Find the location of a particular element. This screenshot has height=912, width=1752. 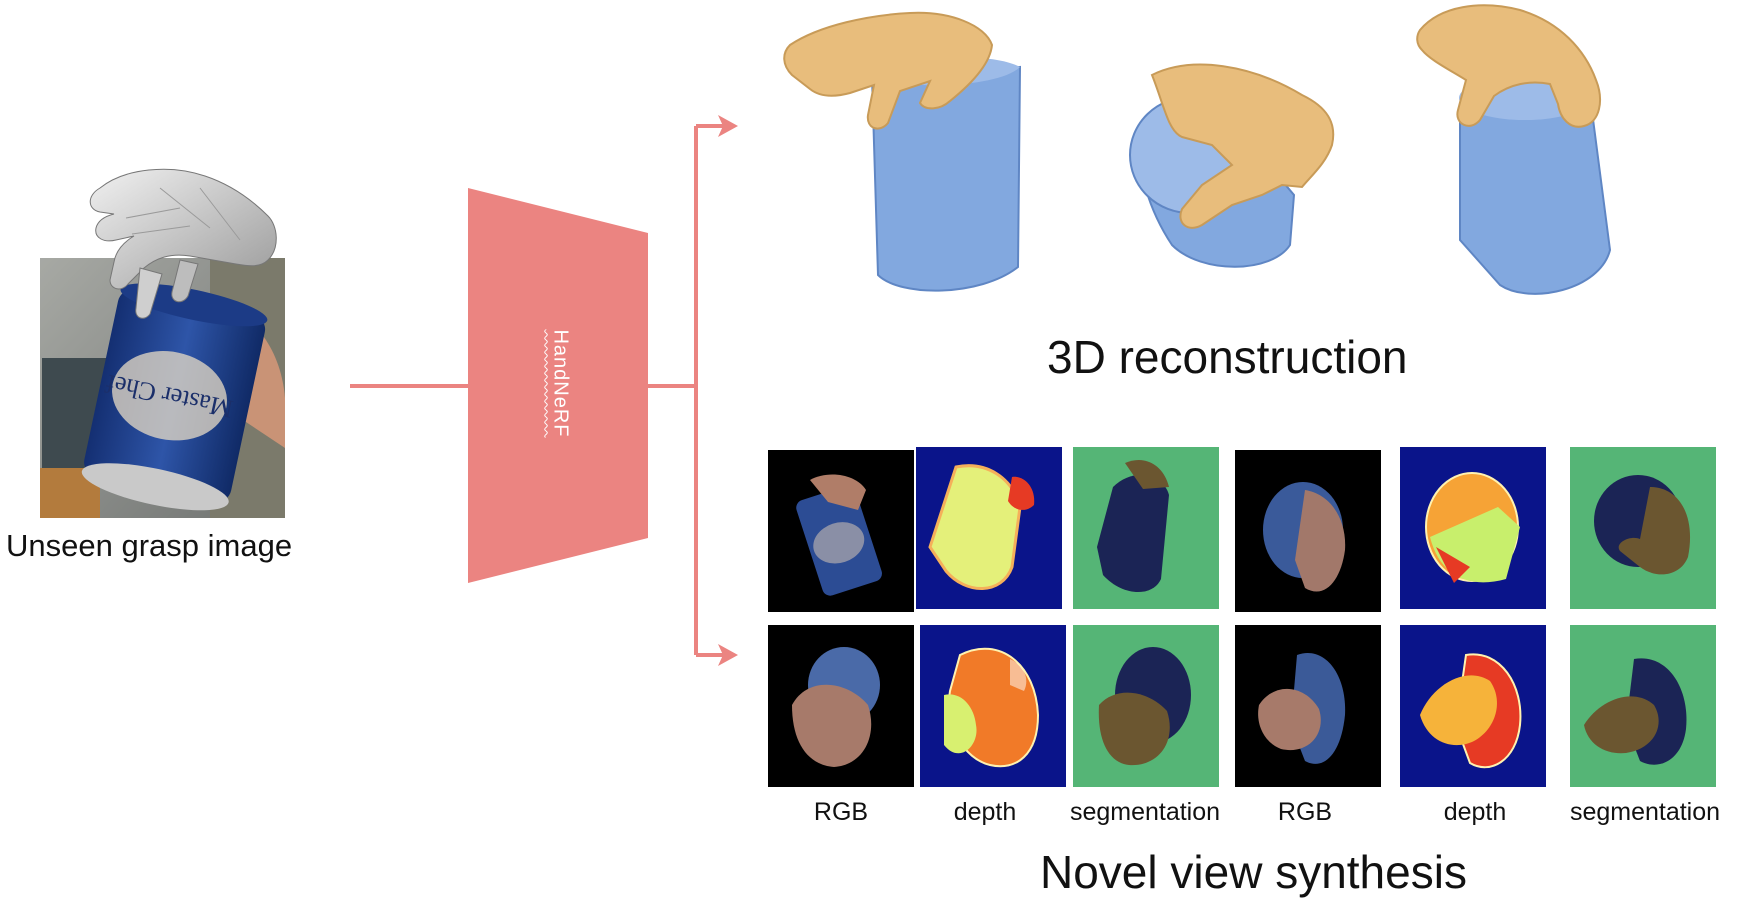

handnerf-network-shape is located at coordinates (558, 385).